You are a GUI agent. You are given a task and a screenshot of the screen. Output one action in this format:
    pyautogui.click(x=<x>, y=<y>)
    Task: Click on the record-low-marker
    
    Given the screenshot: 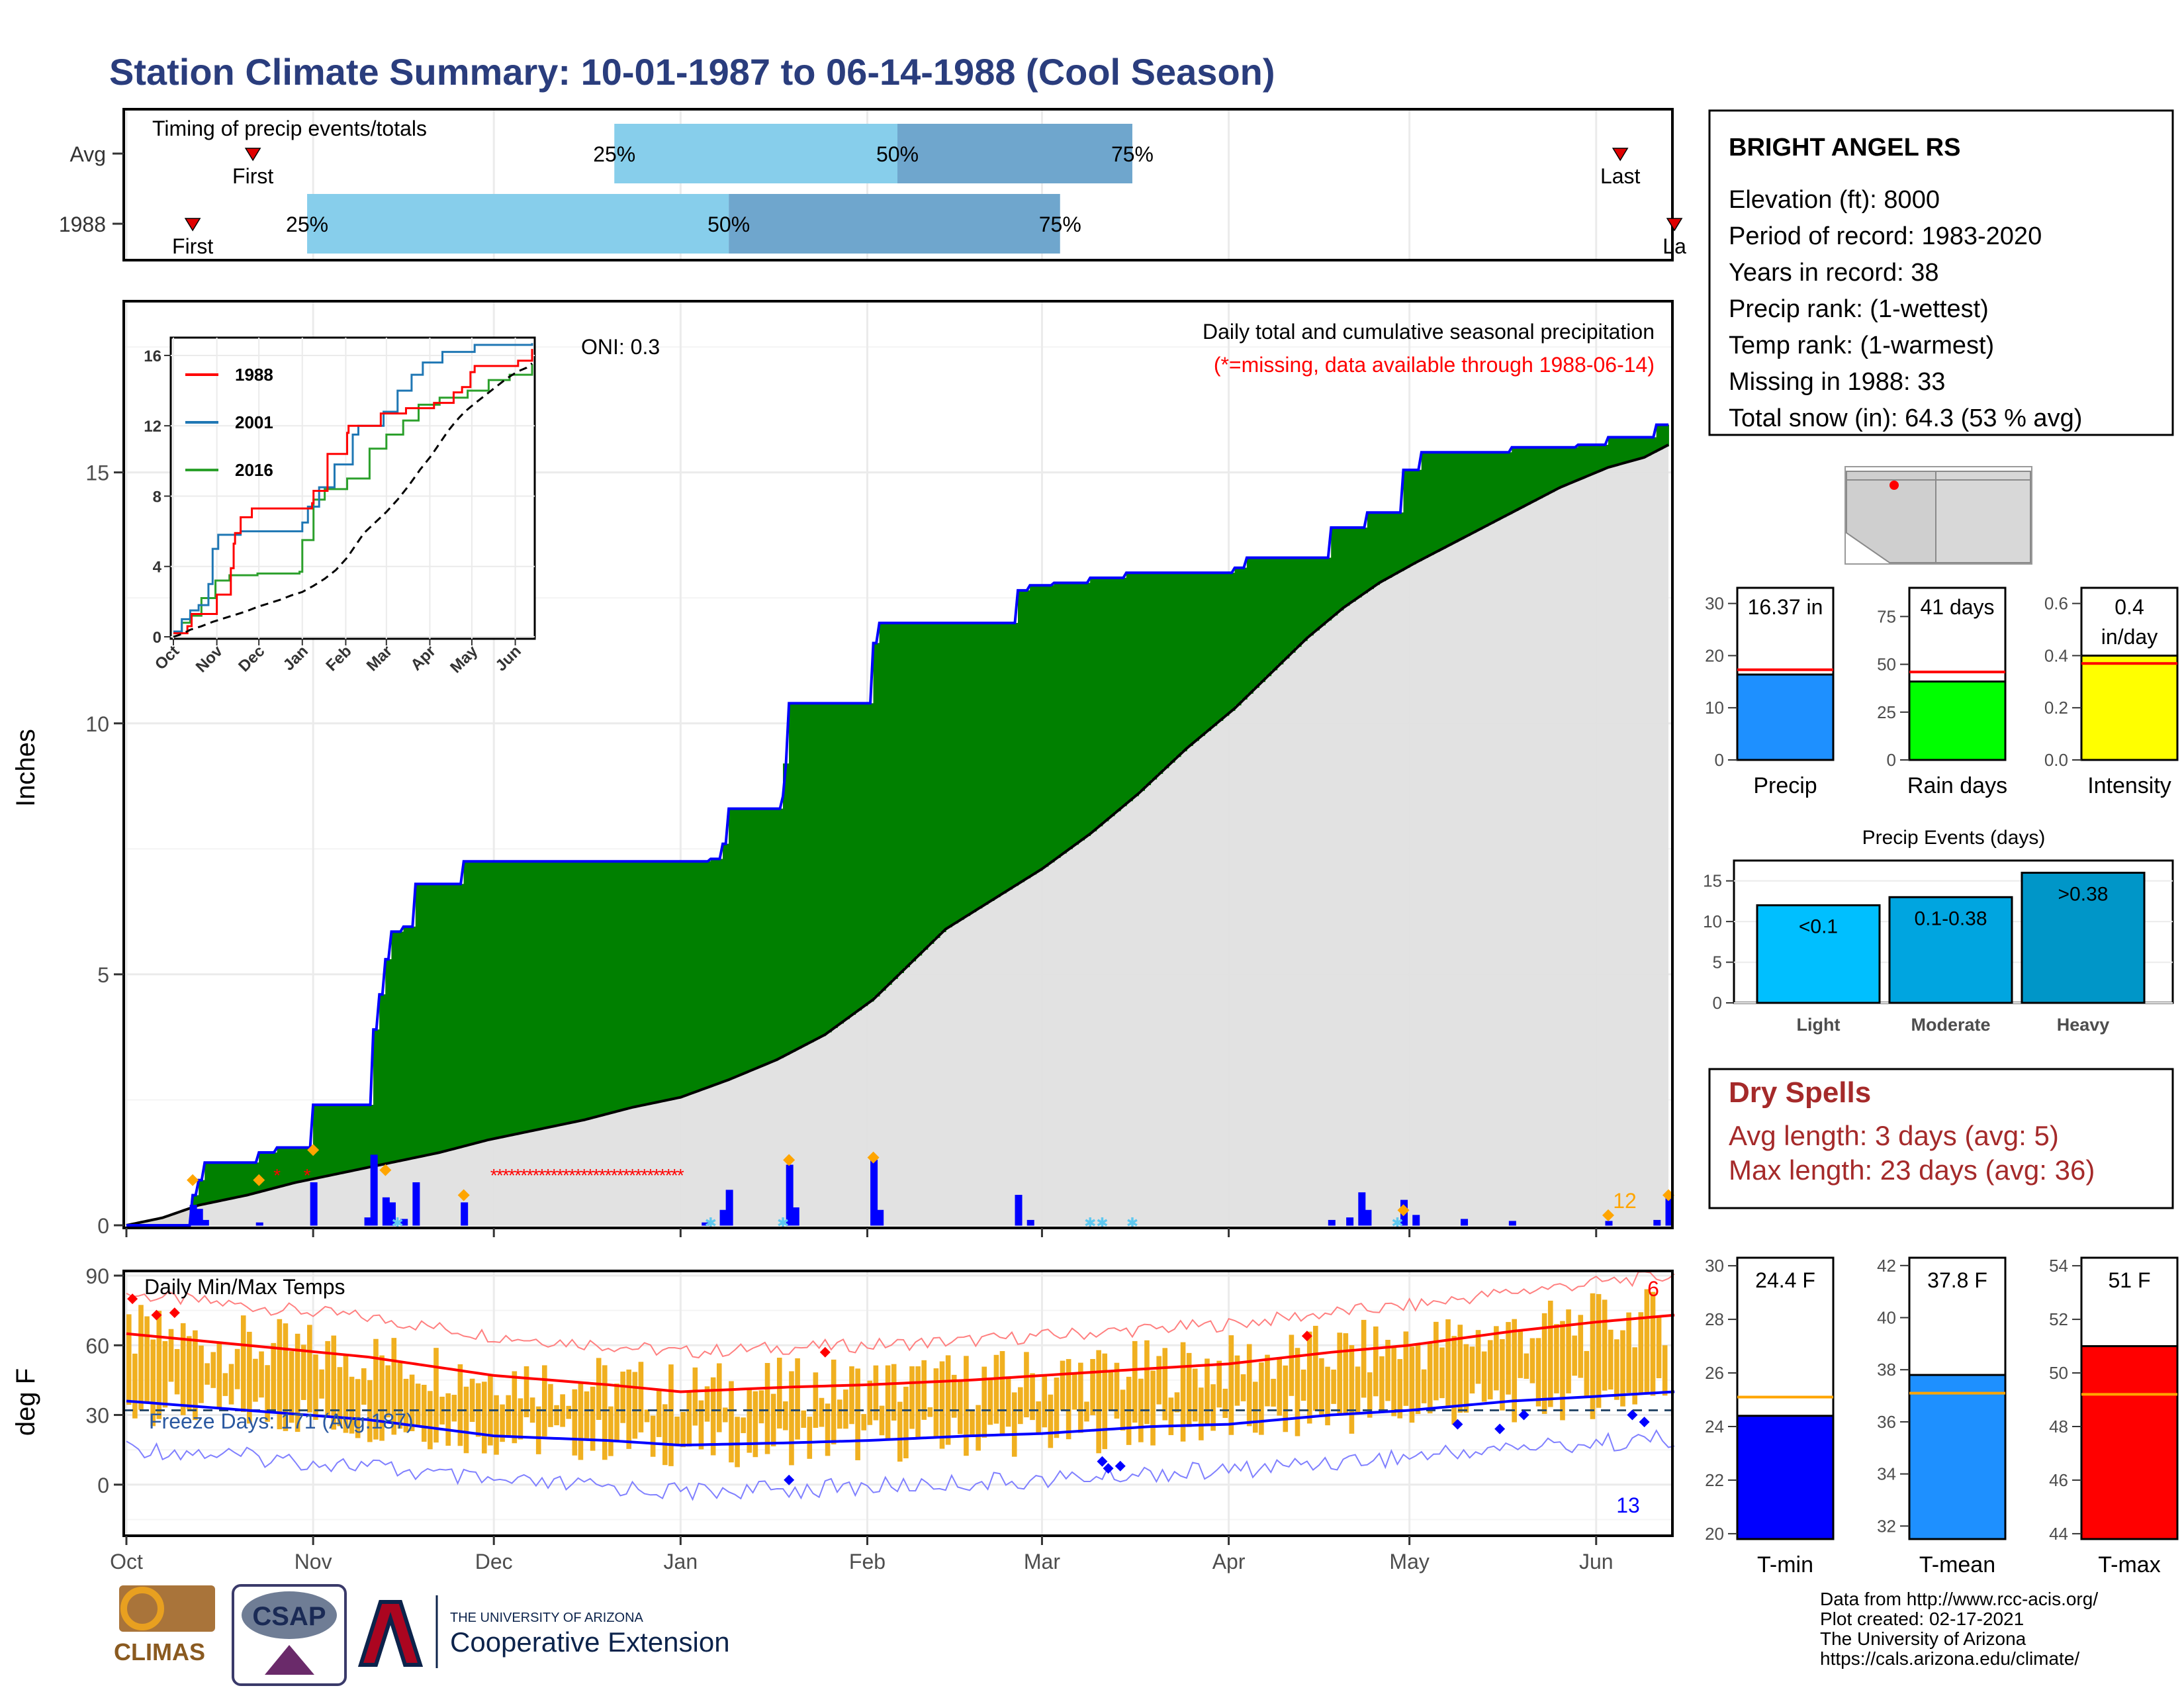 What is the action you would take?
    pyautogui.click(x=1644, y=1422)
    